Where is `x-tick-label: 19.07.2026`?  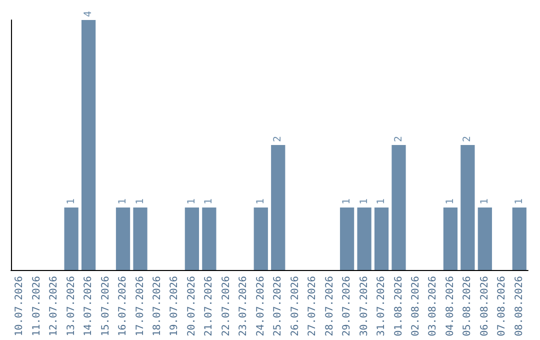
x-tick-label: 19.07.2026 is located at coordinates (174, 306).